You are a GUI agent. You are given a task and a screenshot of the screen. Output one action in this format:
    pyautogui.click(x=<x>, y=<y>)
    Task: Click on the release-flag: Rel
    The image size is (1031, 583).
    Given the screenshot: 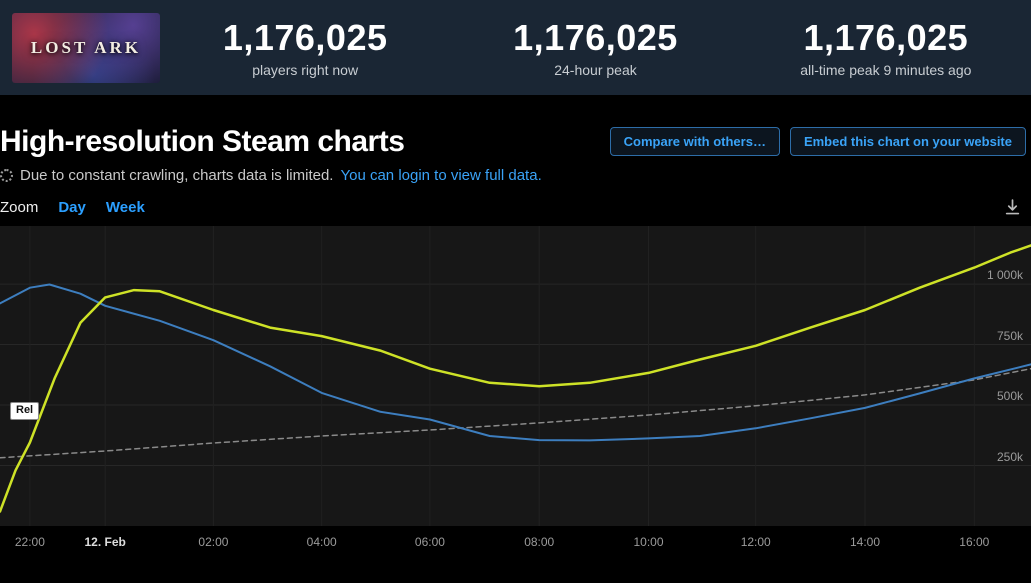 What is the action you would take?
    pyautogui.click(x=25, y=411)
    